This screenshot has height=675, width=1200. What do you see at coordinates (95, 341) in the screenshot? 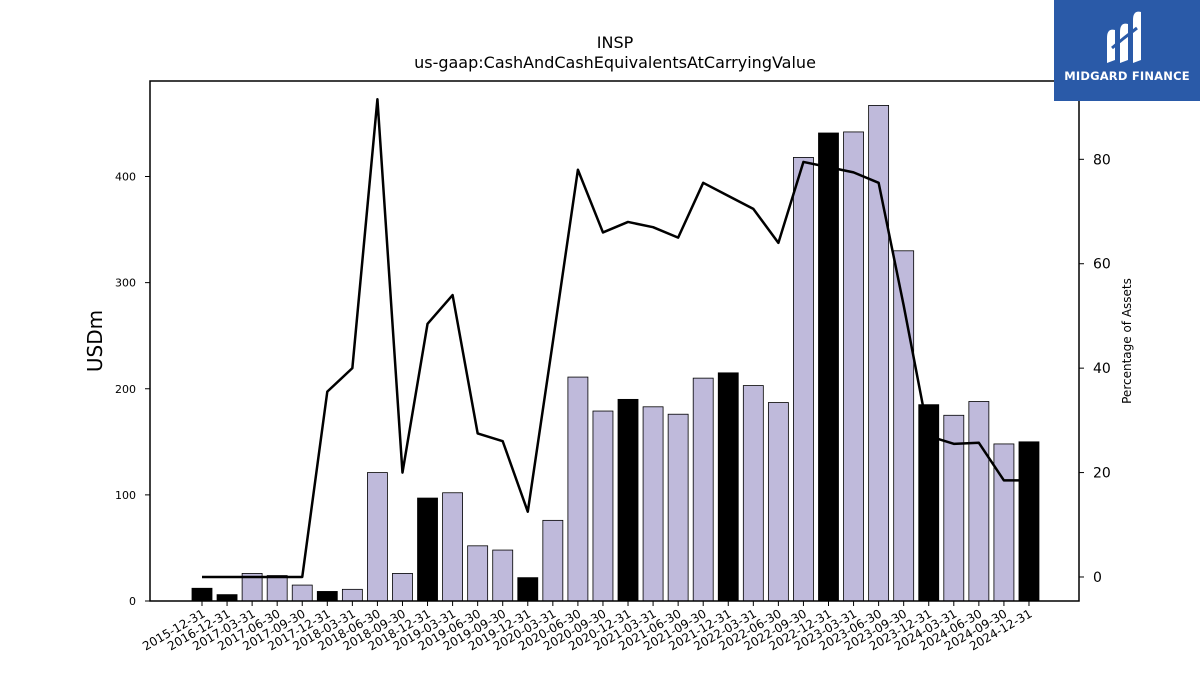
I see `y-axis-label: USDm` at bounding box center [95, 341].